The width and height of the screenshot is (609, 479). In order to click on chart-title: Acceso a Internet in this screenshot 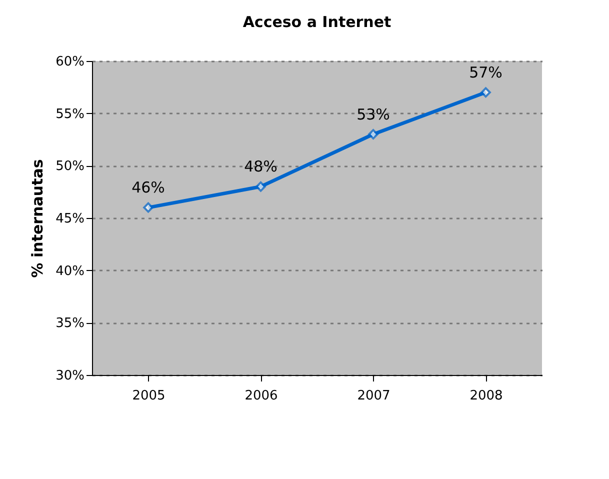, I will do `click(317, 22)`.